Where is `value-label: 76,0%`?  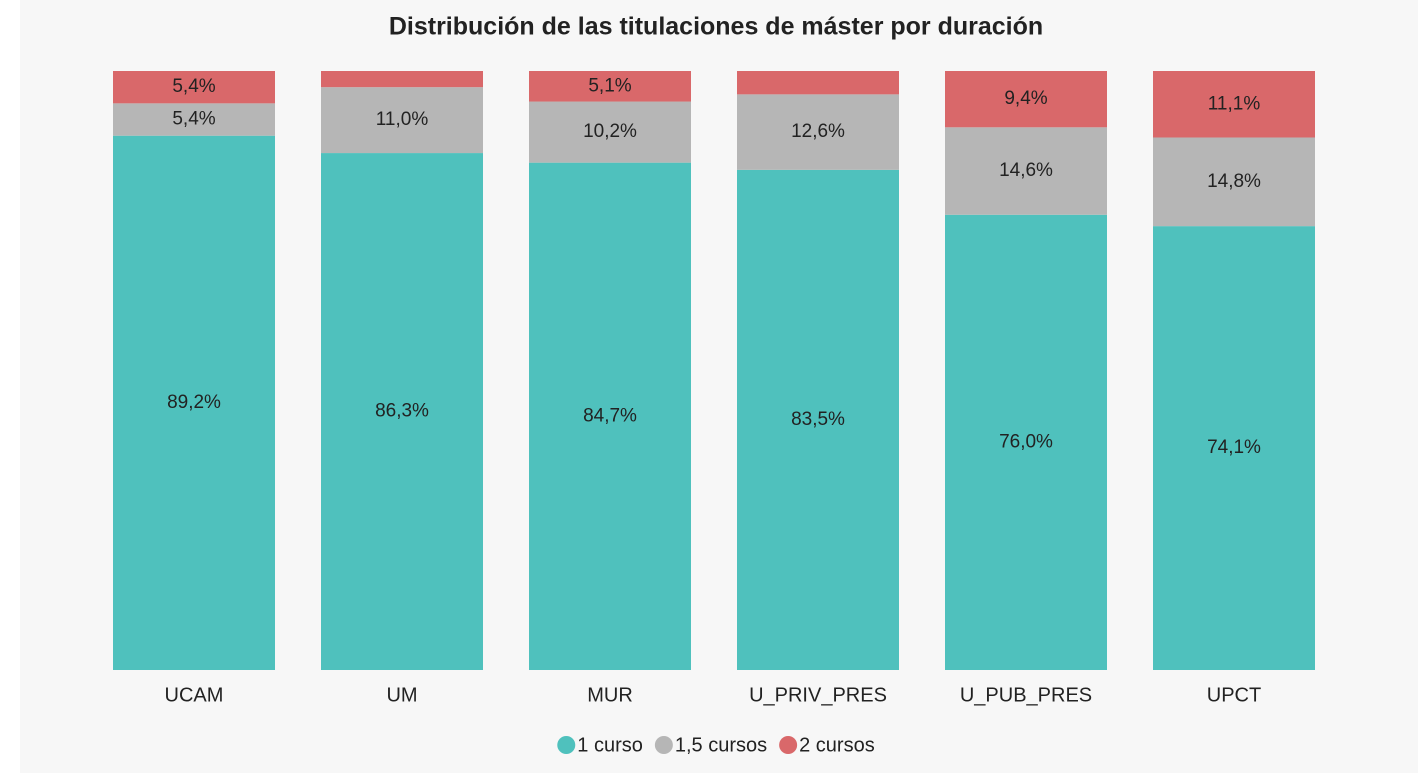
value-label: 76,0% is located at coordinates (1026, 441).